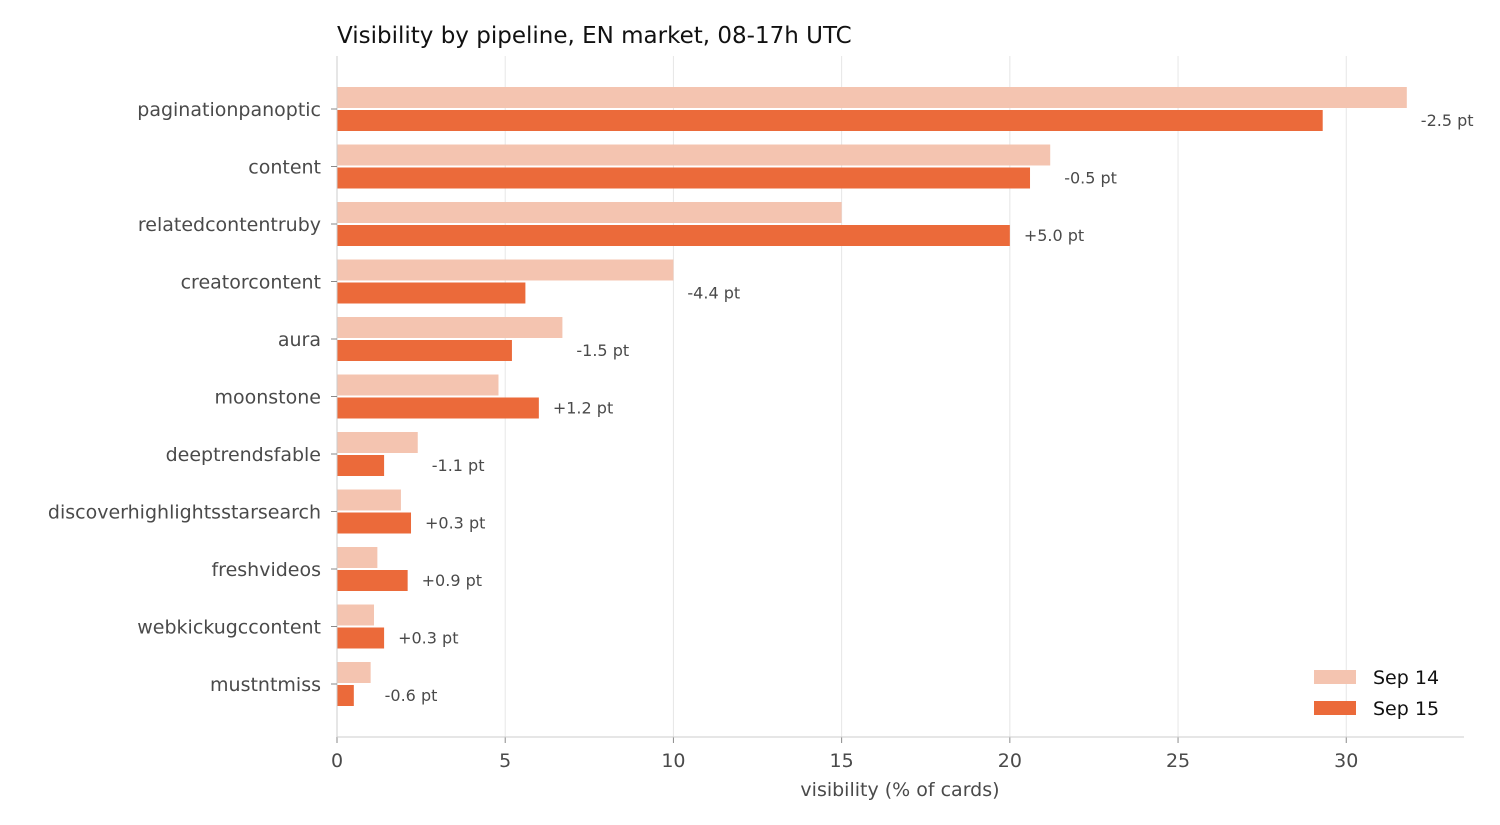 This screenshot has height=825, width=1500. Describe the element at coordinates (184, 513) in the screenshot. I see `category-label: discoverhighlightsstarsearch` at that location.